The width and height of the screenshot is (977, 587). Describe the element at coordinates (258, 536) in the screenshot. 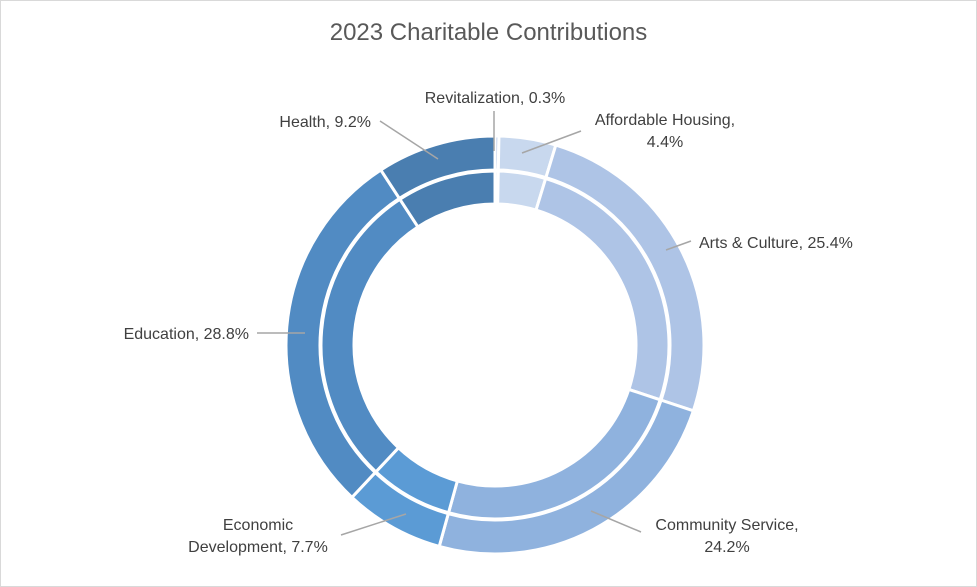

I see `data-label-economic-development: Economic Development, 7.7%` at that location.